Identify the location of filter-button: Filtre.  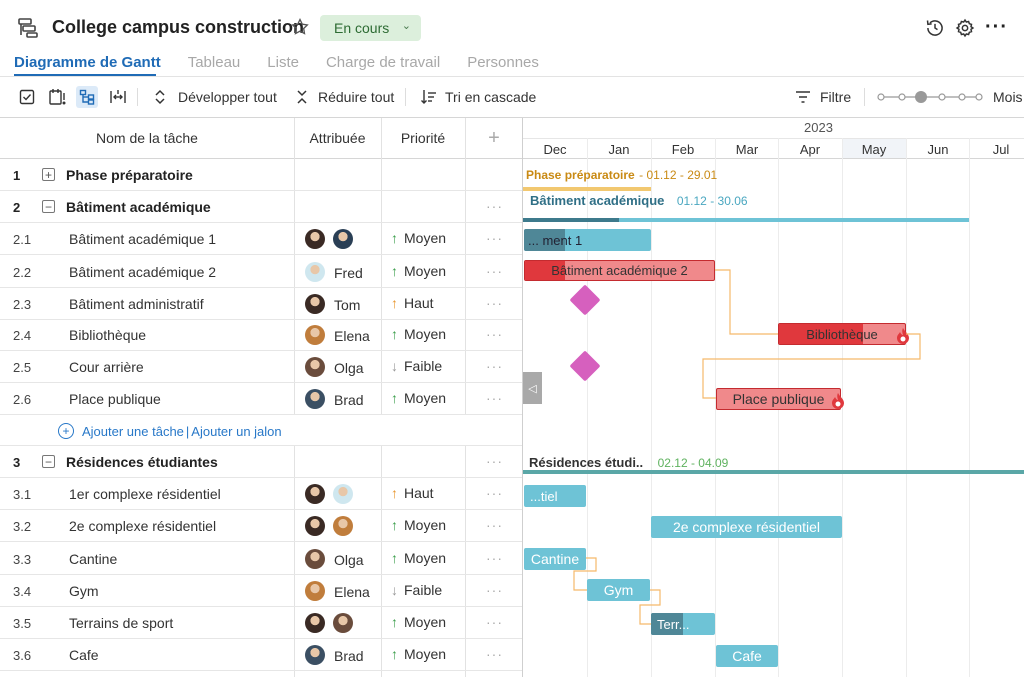
(836, 97).